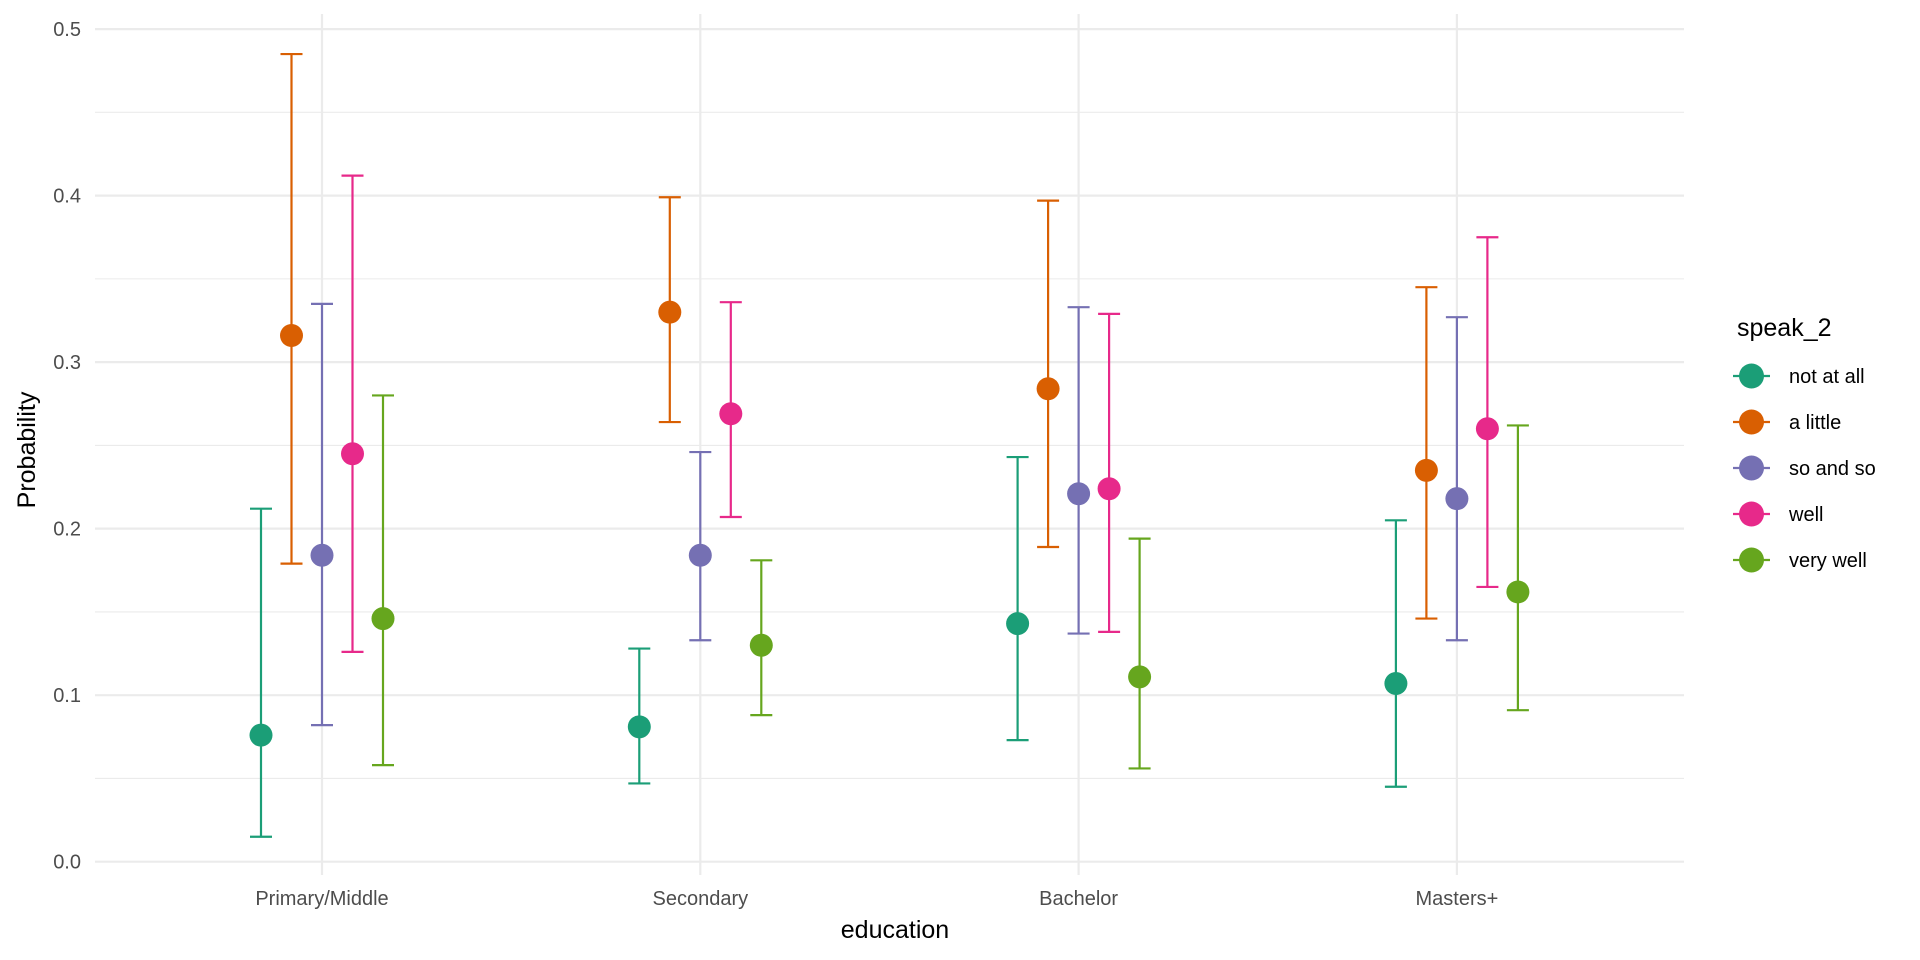 The image size is (1920, 960). Describe the element at coordinates (1078, 899) in the screenshot. I see `x-tick-label: Bachelor` at that location.